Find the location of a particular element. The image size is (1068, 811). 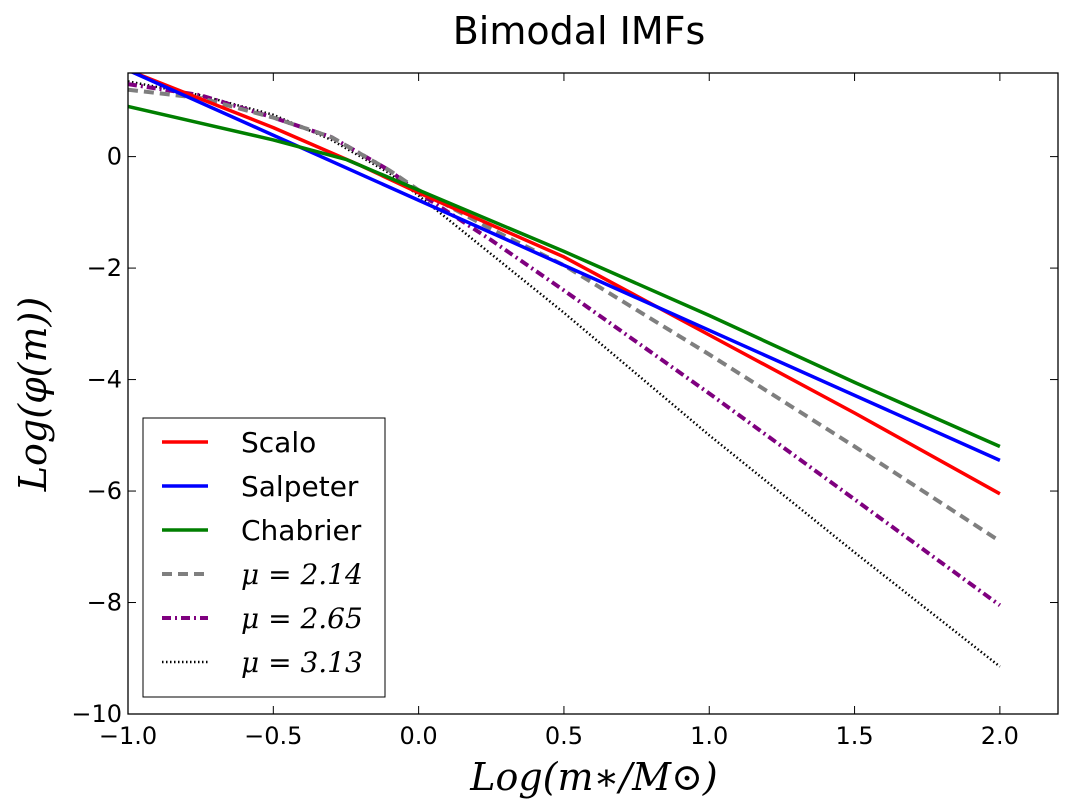

y-axis-label: Log(φ(m)) is located at coordinates (33, 394).